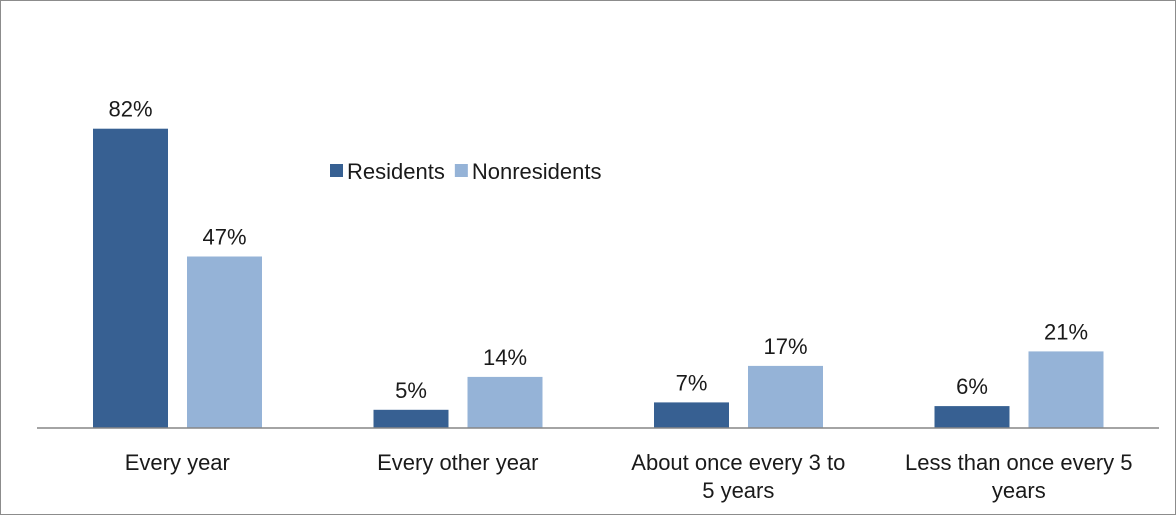 The width and height of the screenshot is (1176, 515). I want to click on category-label-3: Less than once every 5 years, so click(1018, 476).